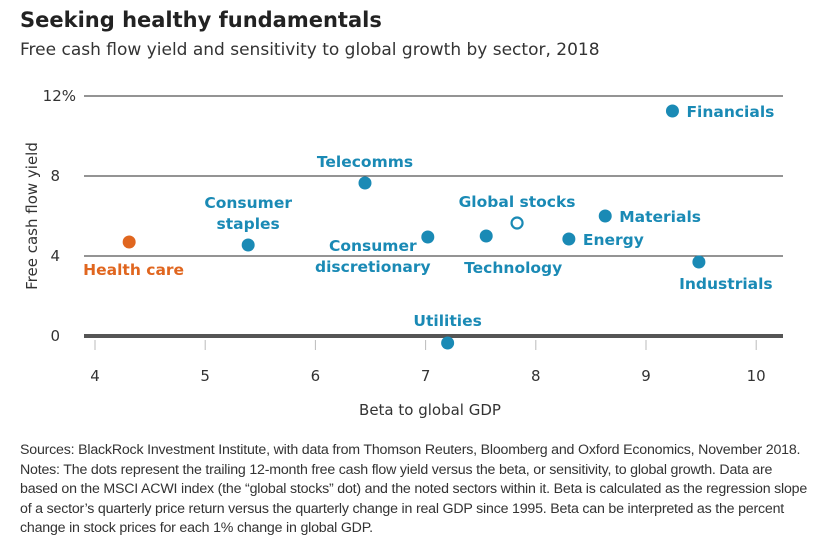 This screenshot has width=821, height=544. Describe the element at coordinates (726, 284) in the screenshot. I see `point-label-industrials: Industrials` at that location.